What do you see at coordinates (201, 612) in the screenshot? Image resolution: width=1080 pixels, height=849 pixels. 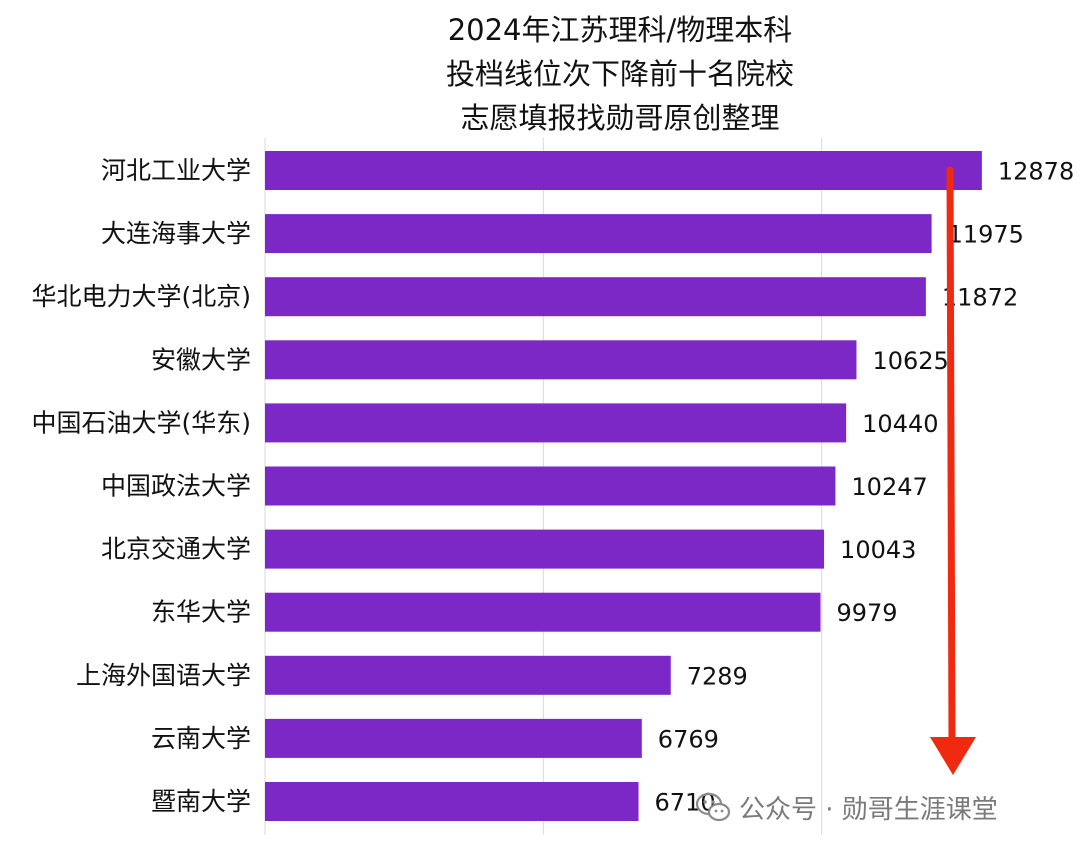 I see `category-label: 东华大学` at bounding box center [201, 612].